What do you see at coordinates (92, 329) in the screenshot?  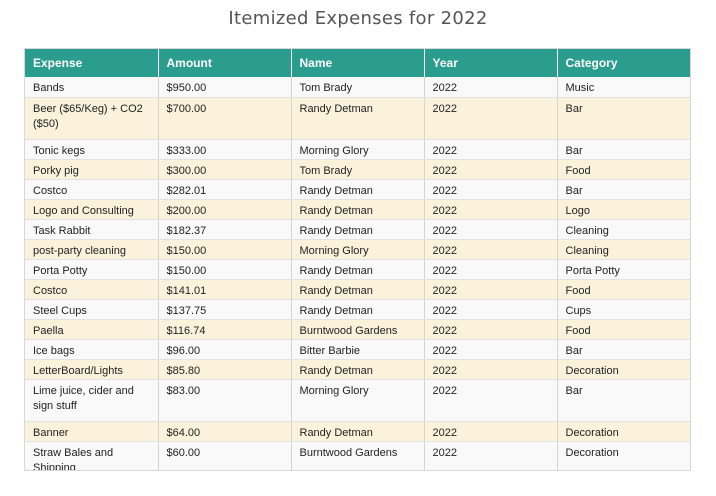 I see `cell-expense: Paella` at bounding box center [92, 329].